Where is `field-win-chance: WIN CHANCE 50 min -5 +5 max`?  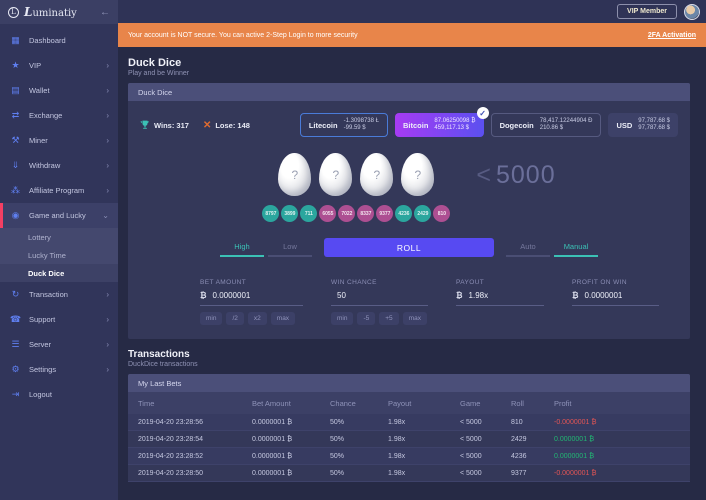 field-win-chance: WIN CHANCE 50 min -5 +5 max is located at coordinates (379, 302).